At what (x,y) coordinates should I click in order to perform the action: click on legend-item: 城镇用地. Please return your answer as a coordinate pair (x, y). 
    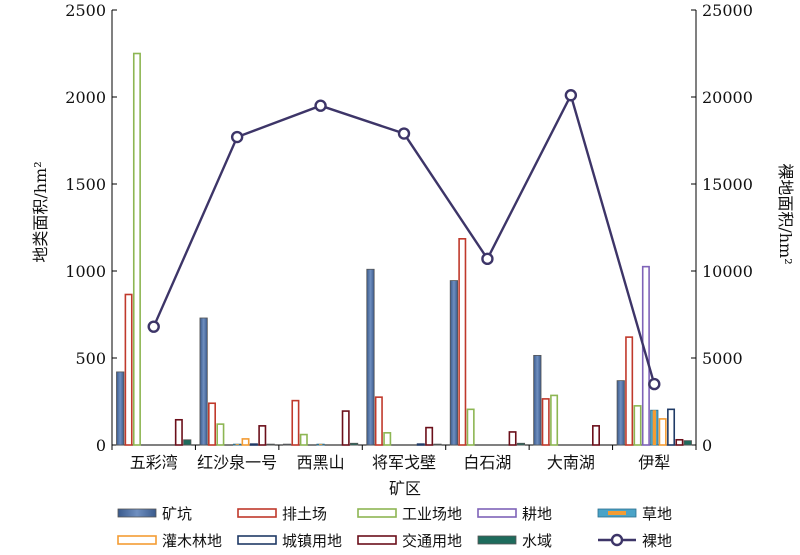
    Looking at the image, I should click on (289, 541).